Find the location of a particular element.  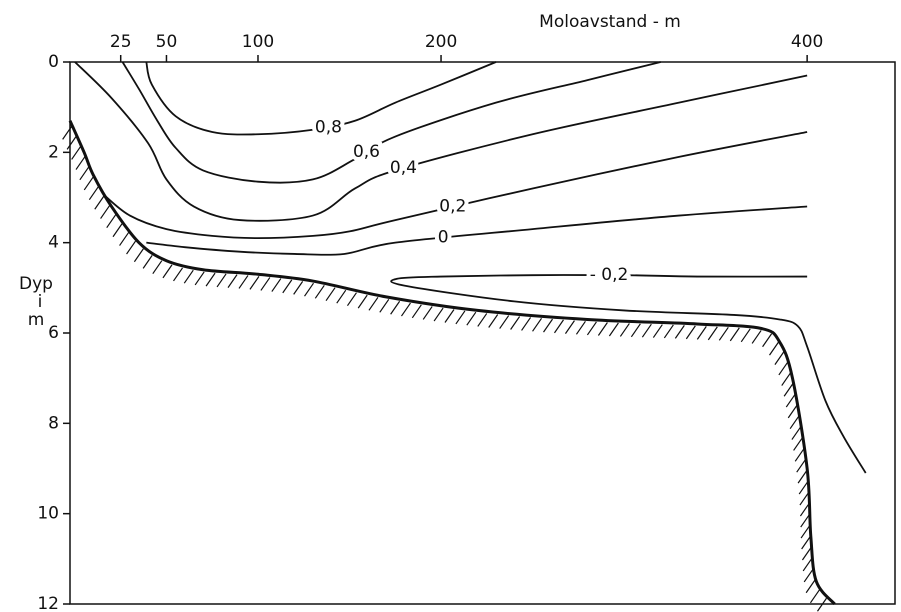

y-tick-label: 12 is located at coordinates (48, 603).